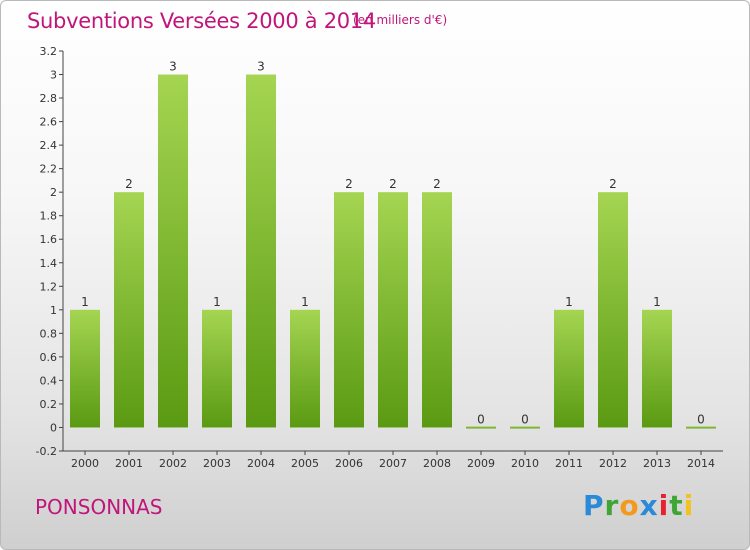  Describe the element at coordinates (217, 463) in the screenshot. I see `x-tick-label: 2003` at that location.